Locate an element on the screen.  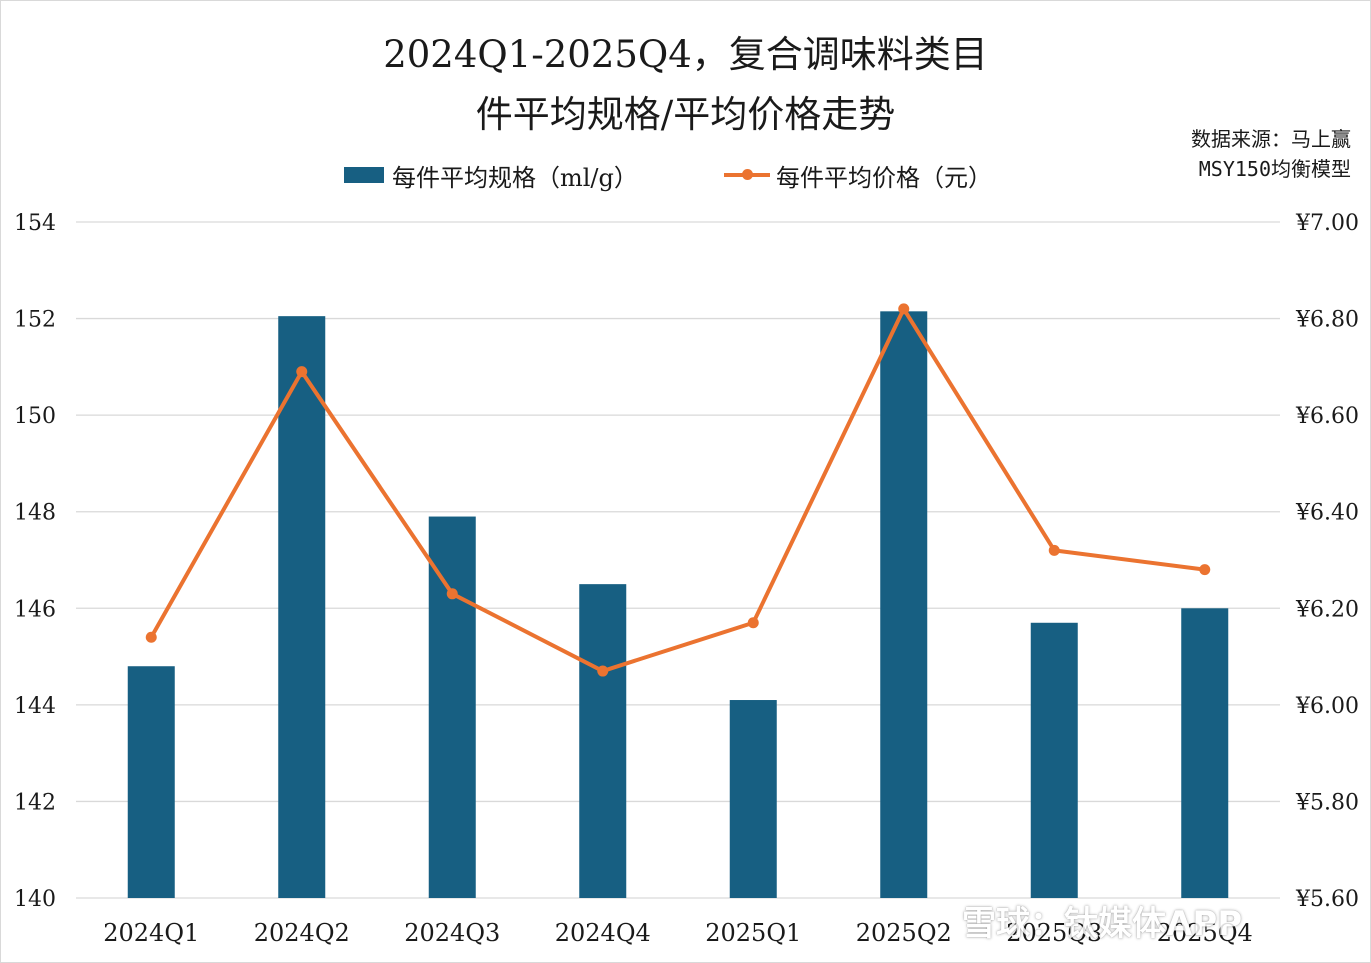
left-tick-label: 150 is located at coordinates (35, 416).